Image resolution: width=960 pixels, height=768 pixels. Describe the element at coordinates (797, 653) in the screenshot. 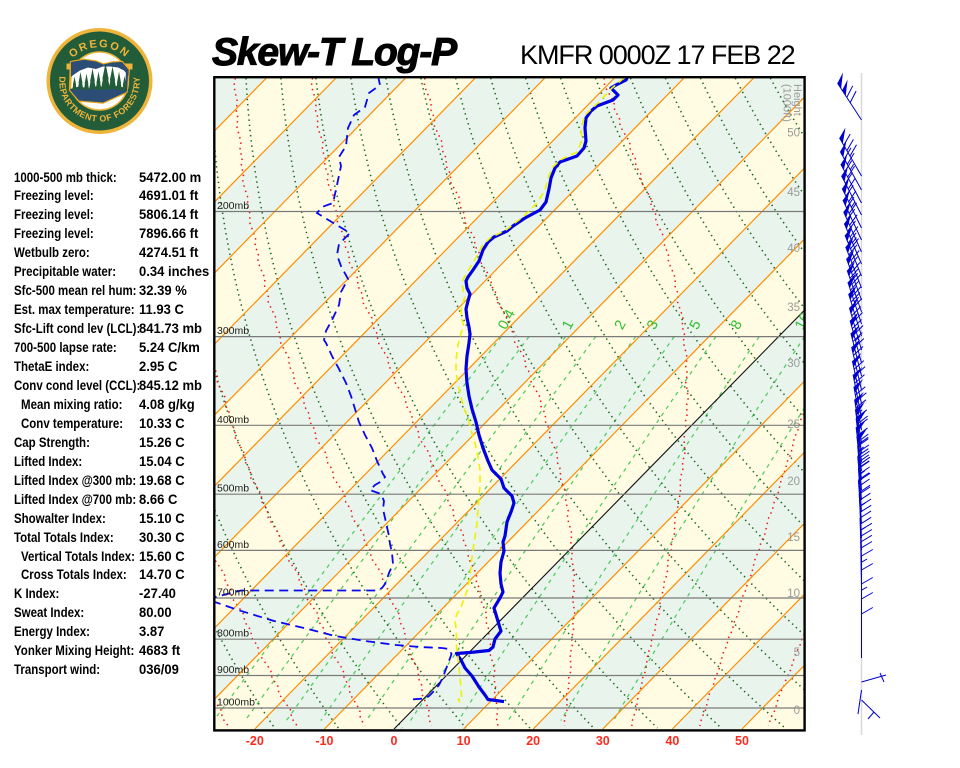

I see `svg-text: 5` at that location.